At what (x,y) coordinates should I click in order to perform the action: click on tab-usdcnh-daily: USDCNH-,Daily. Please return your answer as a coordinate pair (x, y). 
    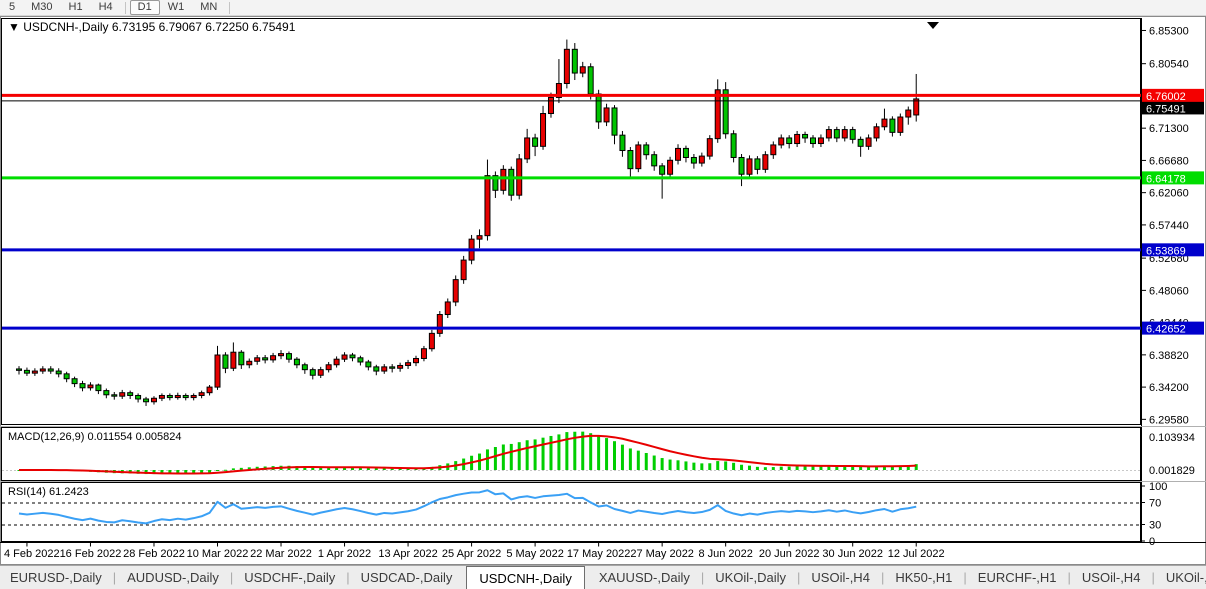
    Looking at the image, I should click on (525, 577).